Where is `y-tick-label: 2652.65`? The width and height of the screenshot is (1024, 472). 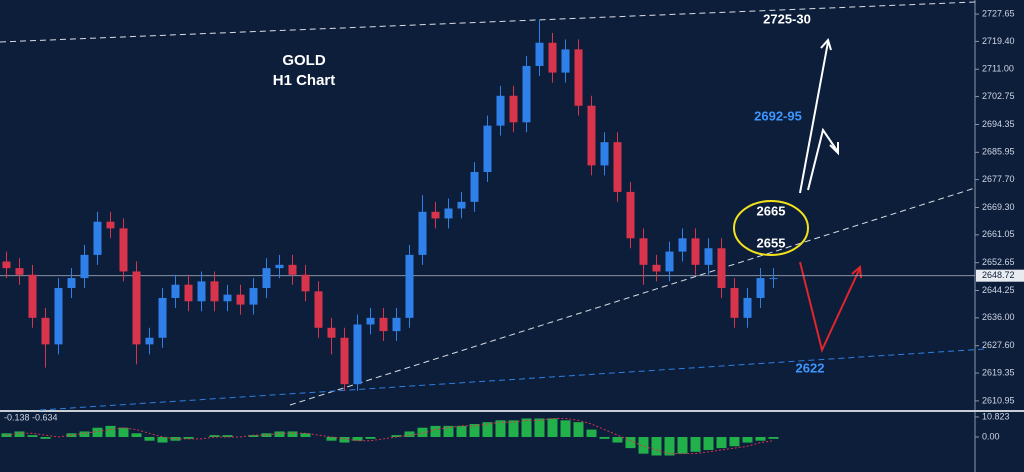 y-tick-label: 2652.65 is located at coordinates (998, 262).